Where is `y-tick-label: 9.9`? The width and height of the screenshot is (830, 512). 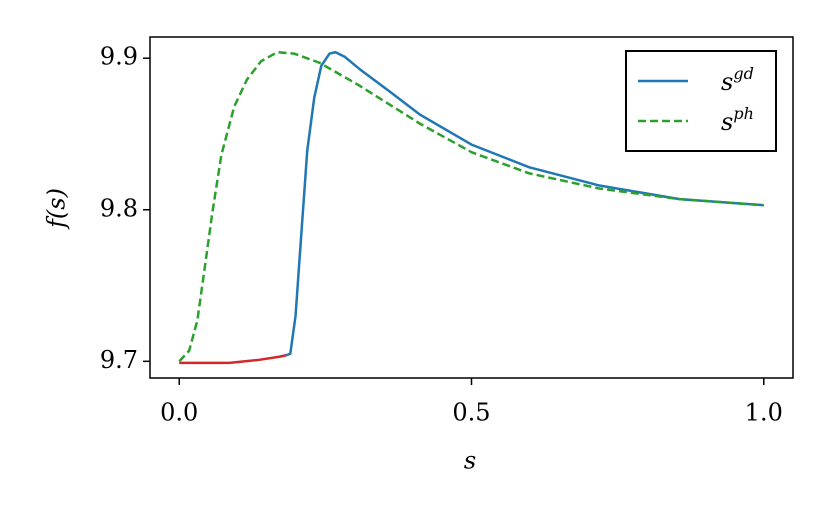
y-tick-label: 9.9 is located at coordinates (119, 57).